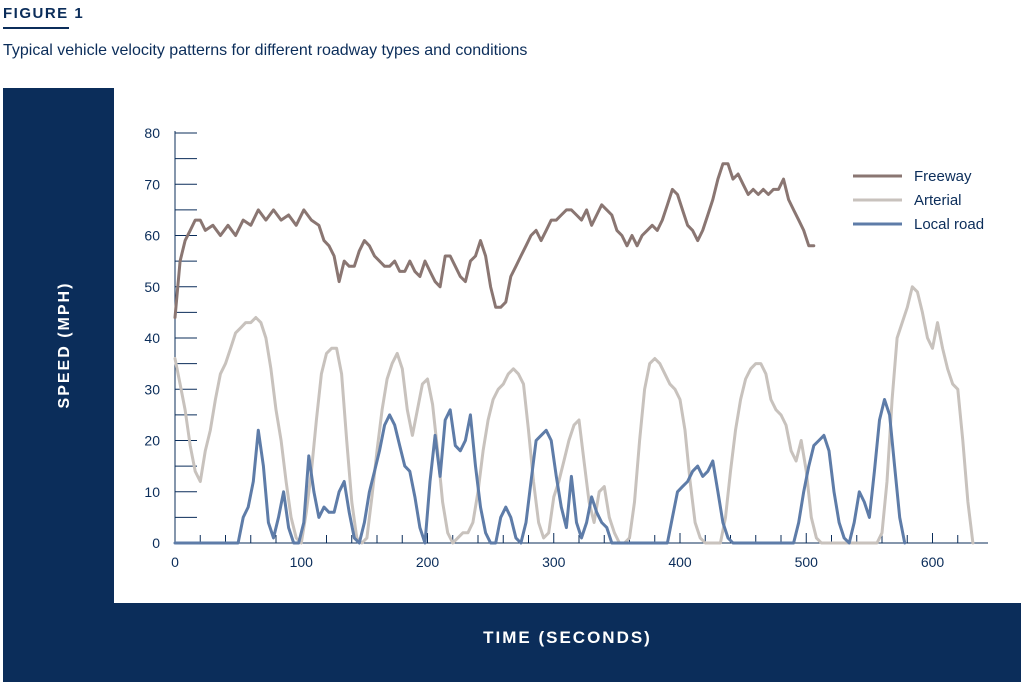 Image resolution: width=1024 pixels, height=689 pixels. I want to click on figure-label-underline, so click(36, 28).